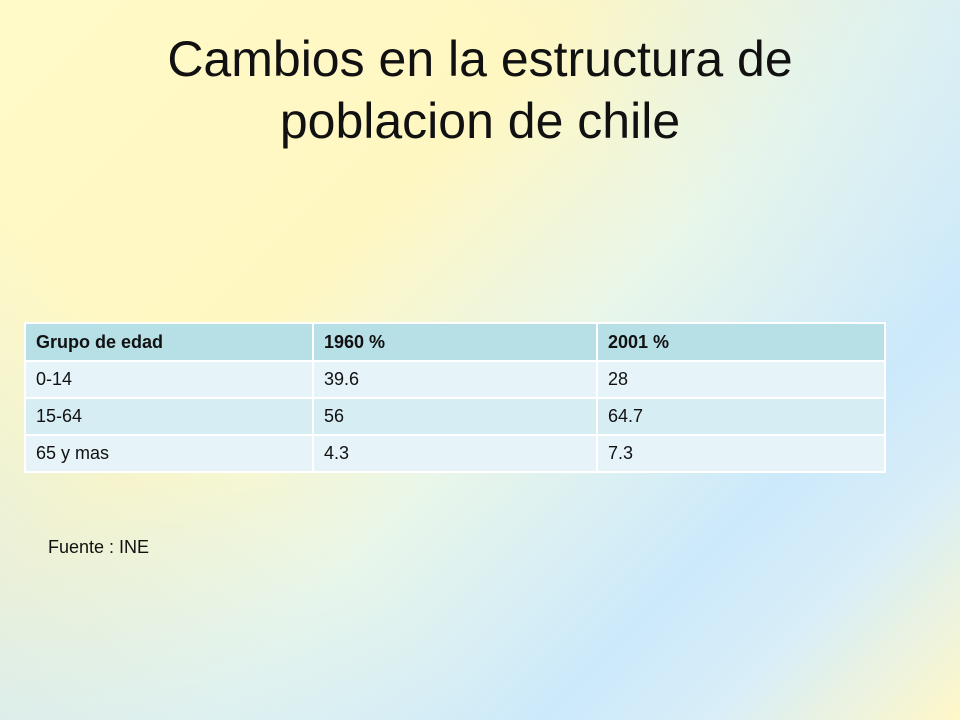 This screenshot has height=720, width=960. I want to click on table-header-row: Grupo de edad 1960 % 2001 %, so click(455, 342).